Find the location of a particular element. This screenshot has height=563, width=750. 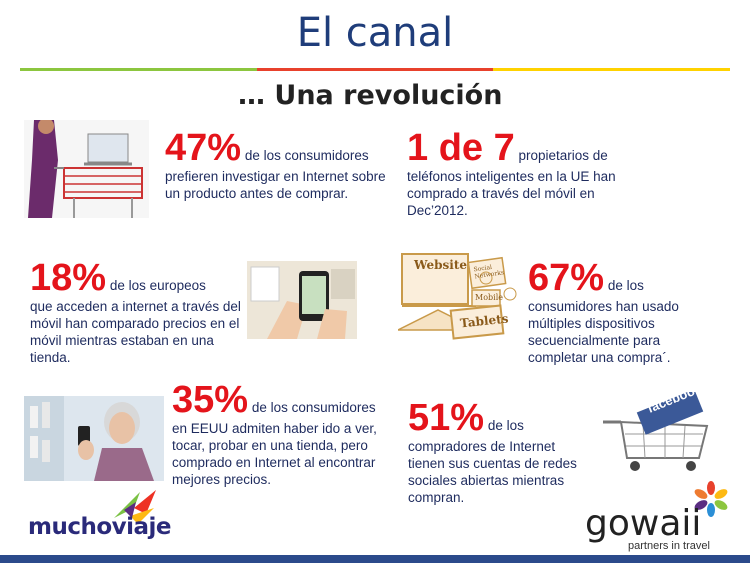

title-divider is located at coordinates (375, 69).